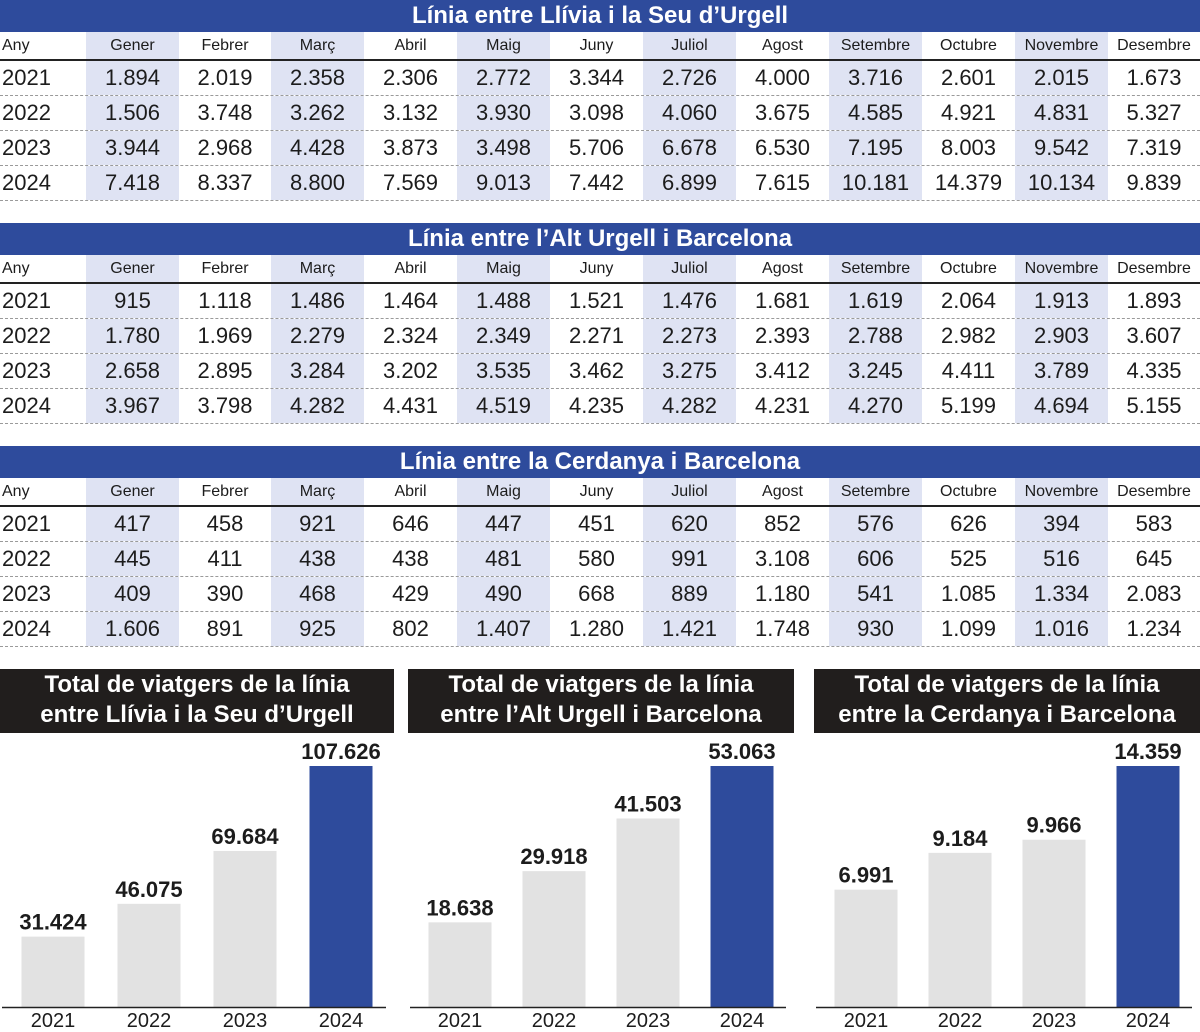 The height and width of the screenshot is (1032, 1200). I want to click on table-cell: 6.678, so click(689, 148).